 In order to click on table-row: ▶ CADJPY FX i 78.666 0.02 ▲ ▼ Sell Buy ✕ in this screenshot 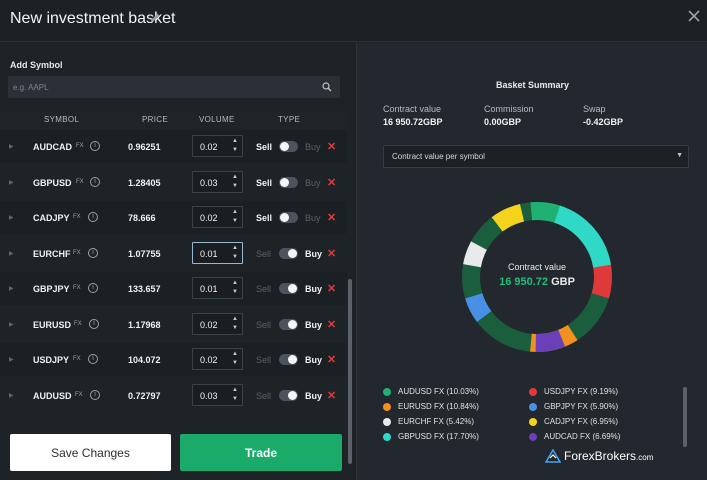, I will do `click(173, 217)`.